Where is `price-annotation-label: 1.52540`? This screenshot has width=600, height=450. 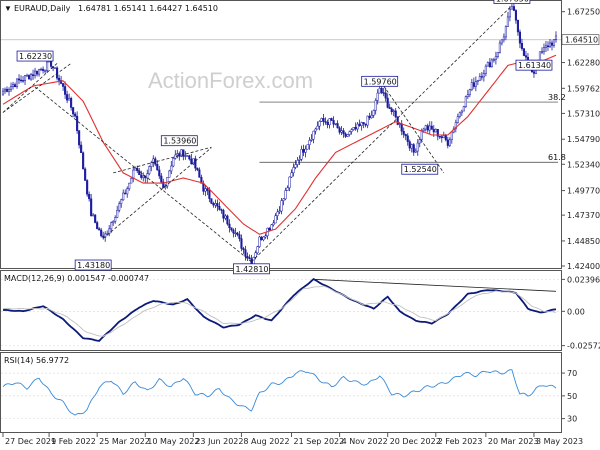 price-annotation-label: 1.52540 is located at coordinates (420, 169).